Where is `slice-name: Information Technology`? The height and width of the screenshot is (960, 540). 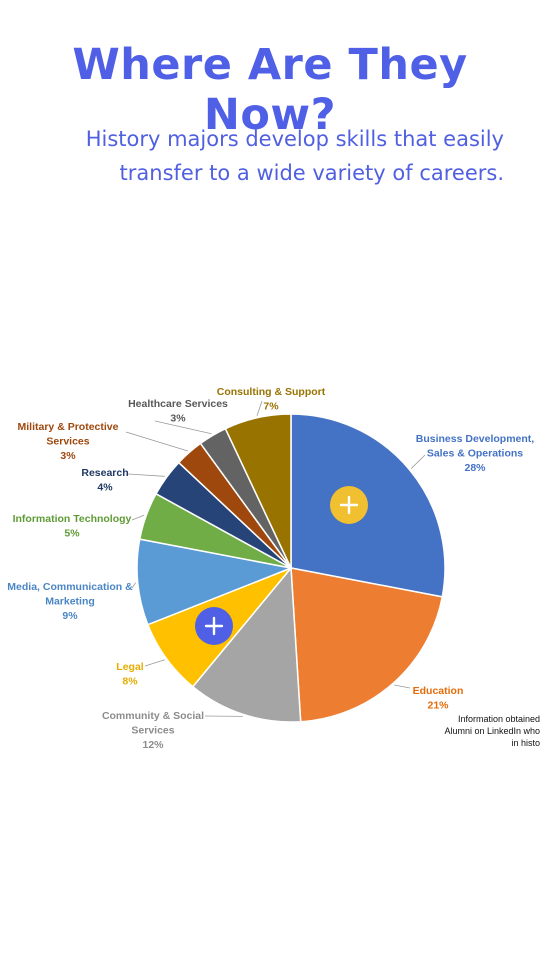
slice-name: Information Technology is located at coordinates (72, 519).